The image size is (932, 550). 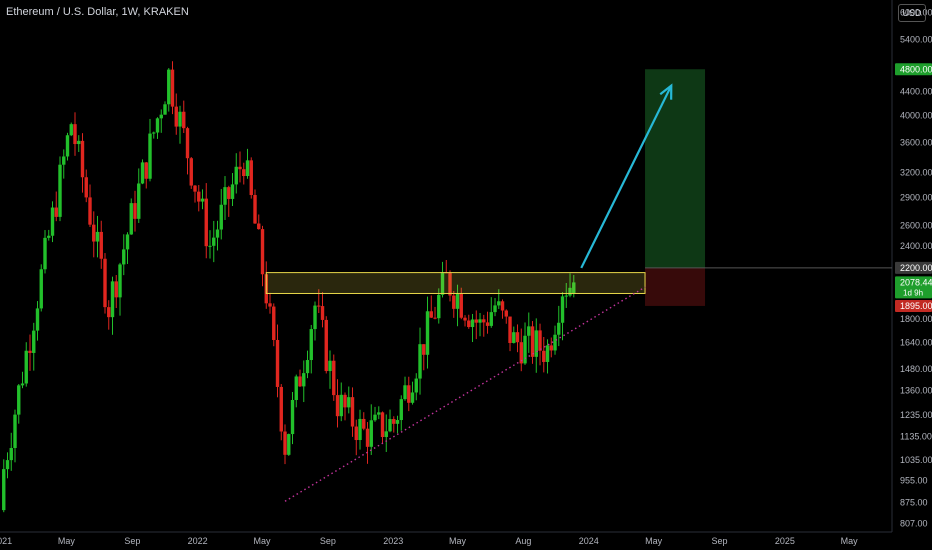 What do you see at coordinates (916, 436) in the screenshot?
I see `price-tick-label: 1135.00` at bounding box center [916, 436].